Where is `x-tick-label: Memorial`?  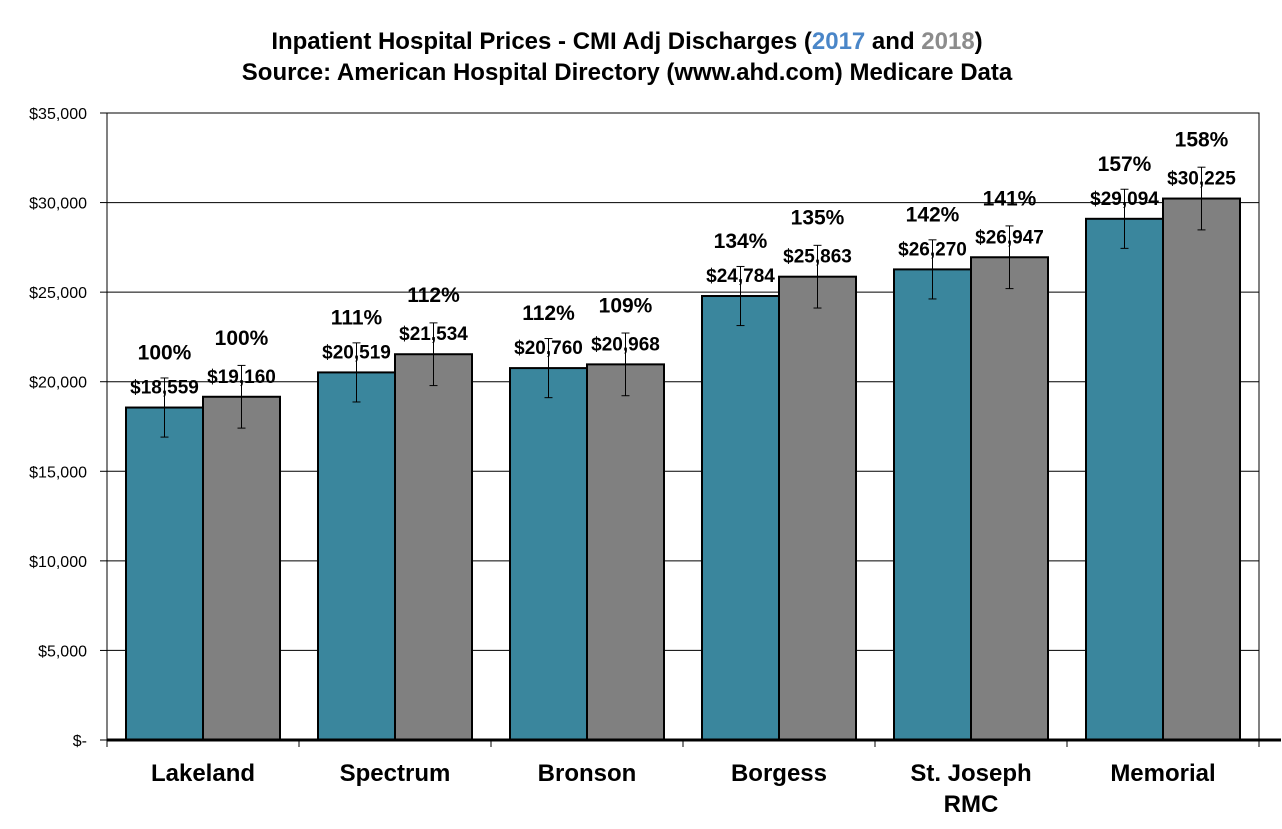
x-tick-label: Memorial is located at coordinates (1162, 773).